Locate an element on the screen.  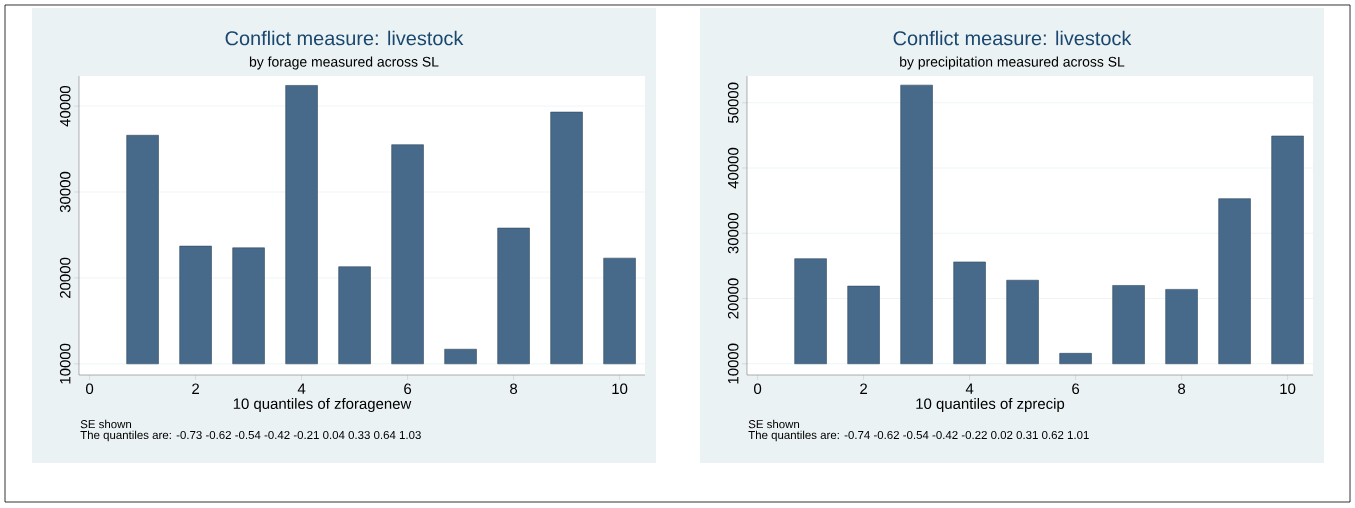
chart-subtitle: by precipitation measured across SL is located at coordinates (1012, 63).